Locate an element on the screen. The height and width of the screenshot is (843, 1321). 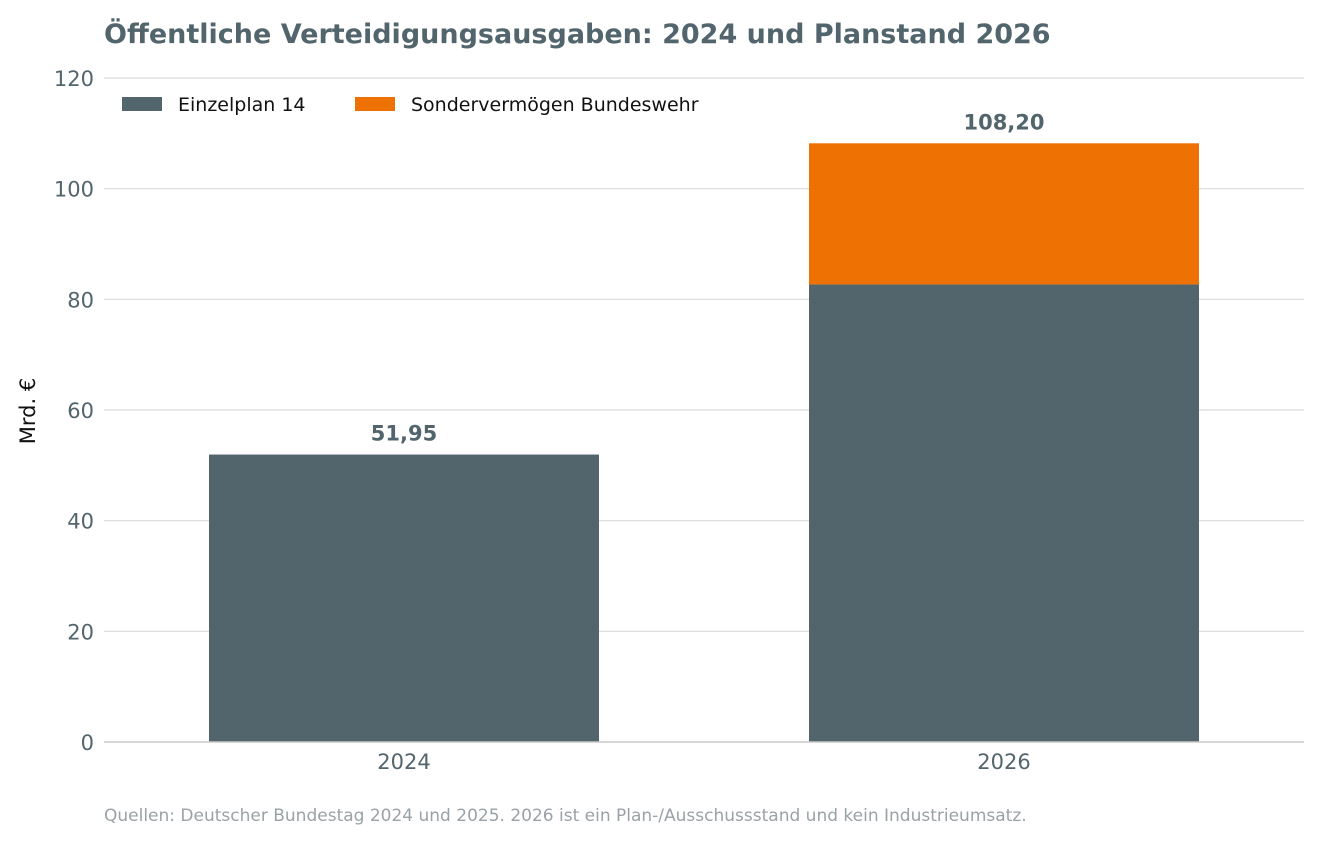
y-axis-label: Mrd. € is located at coordinates (28, 411).